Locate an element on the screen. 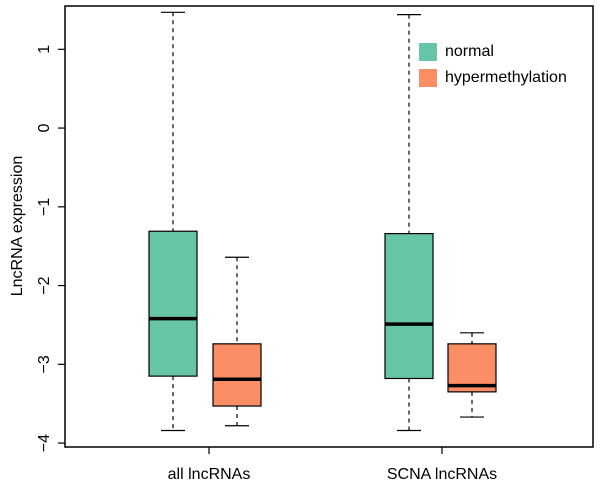  x-tick-label: SCNA lncRNAs is located at coordinates (442, 474).